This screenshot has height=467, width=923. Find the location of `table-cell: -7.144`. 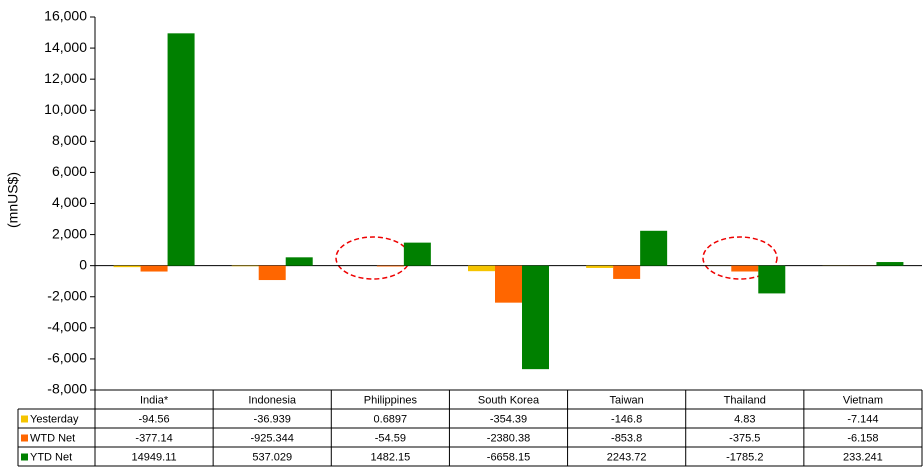

table-cell: -7.144 is located at coordinates (862, 419).